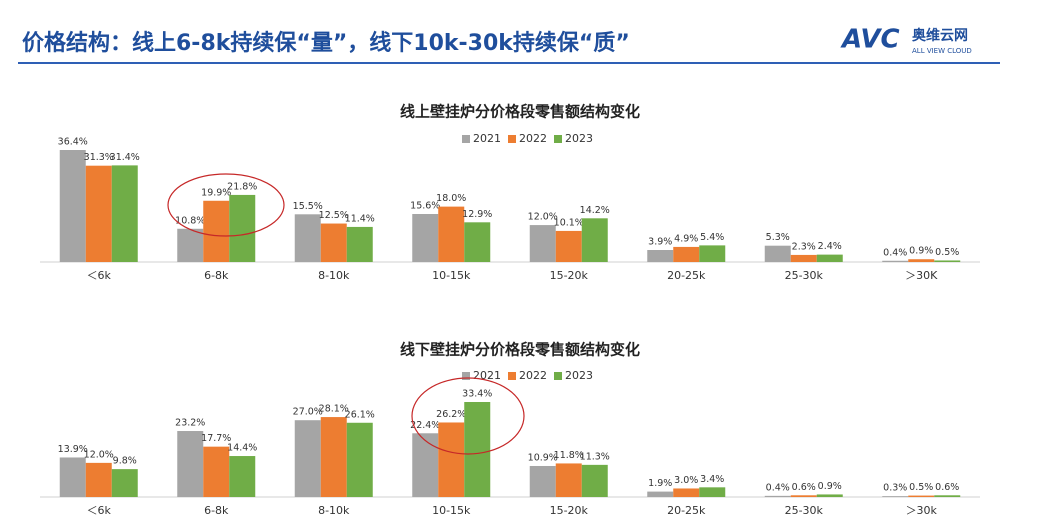 This screenshot has height=525, width=1064. Describe the element at coordinates (326, 43) in the screenshot. I see `slide-title: 价格结构：线上6-8k持续保“量”，线下10k-30k持续保“质”` at that location.